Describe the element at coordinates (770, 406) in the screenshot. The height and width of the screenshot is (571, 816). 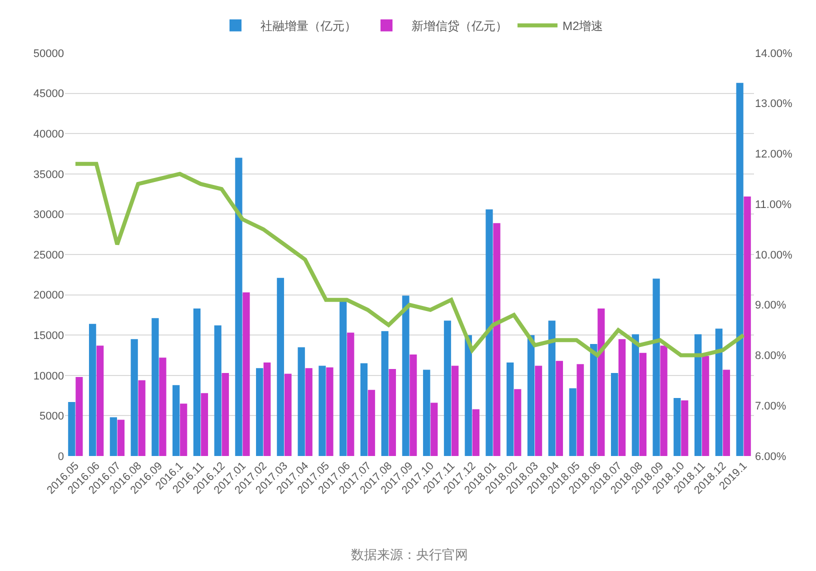
I see `y2-tick-label: 7.00%` at that location.